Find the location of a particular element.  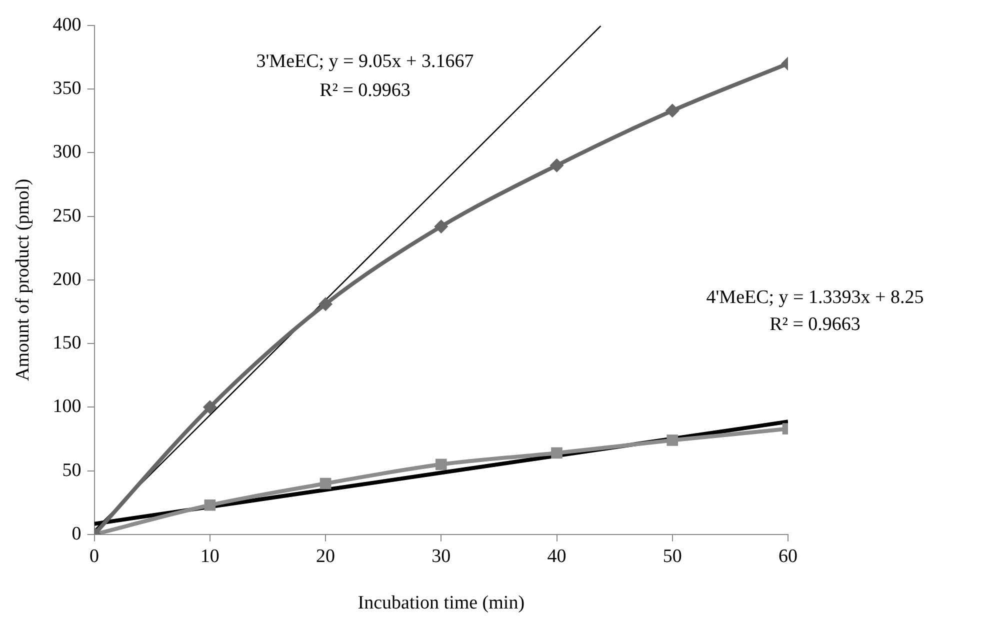

x-tick-label: 10 is located at coordinates (210, 556).